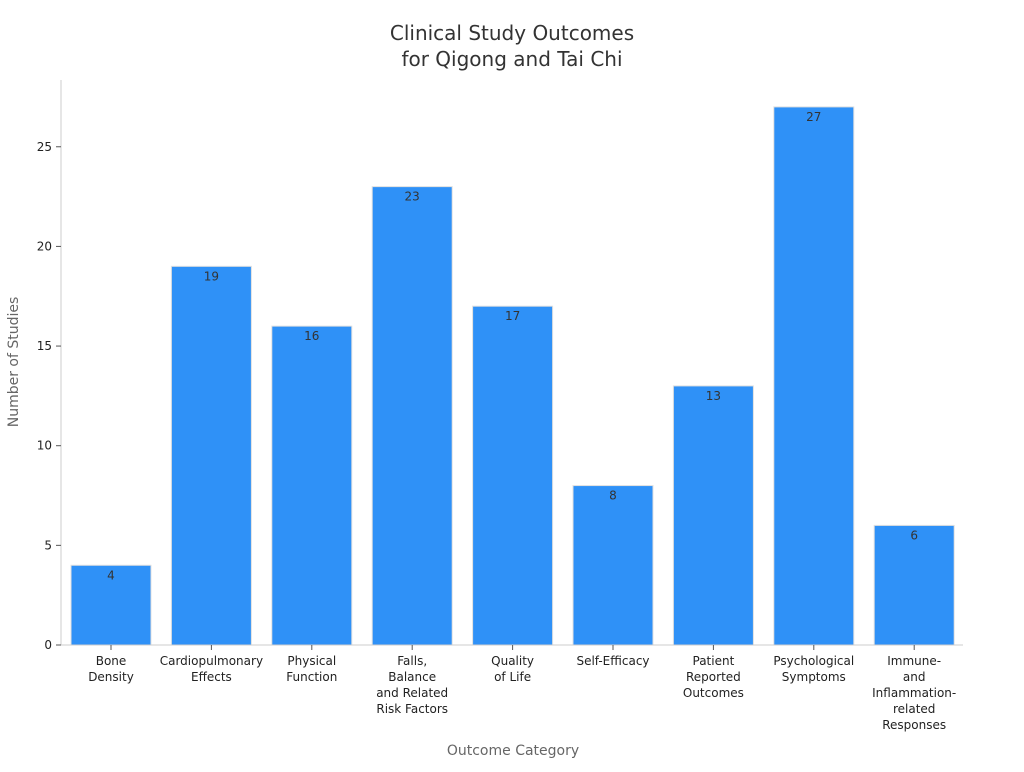 This screenshot has height=772, width=1024. I want to click on x-tick-label-line: Density, so click(111, 677).